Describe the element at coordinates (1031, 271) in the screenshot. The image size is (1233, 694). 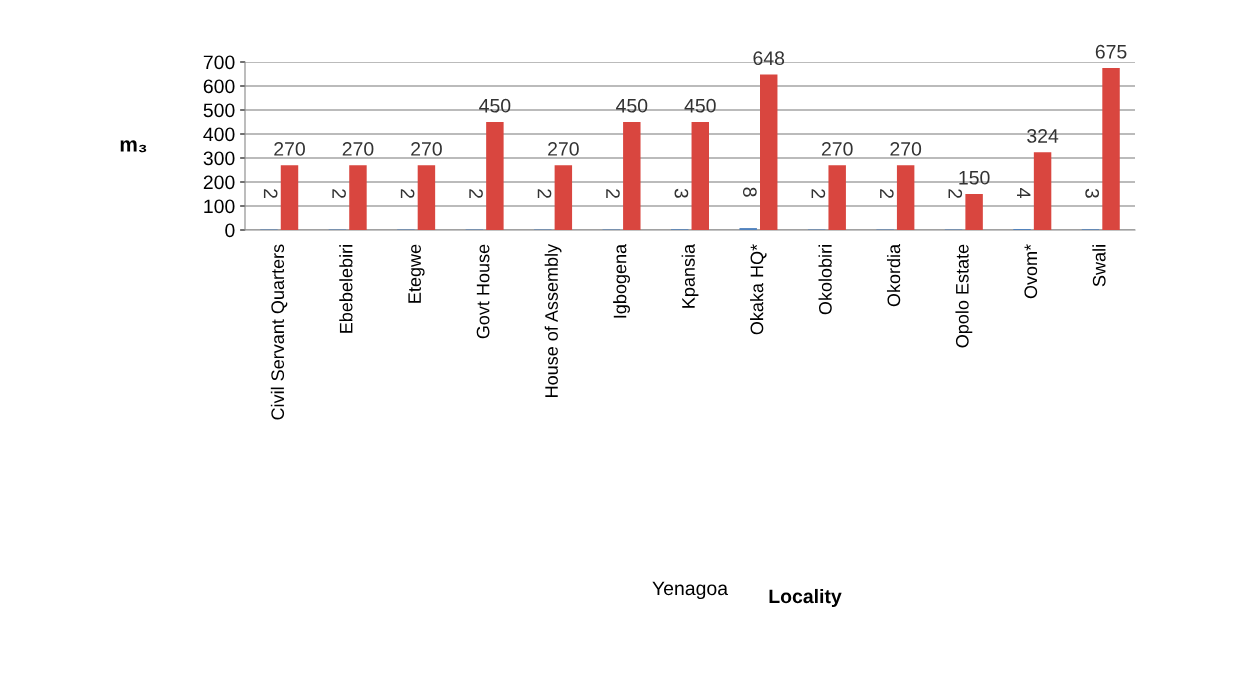
I see `x-tick-label: Ovom*` at that location.